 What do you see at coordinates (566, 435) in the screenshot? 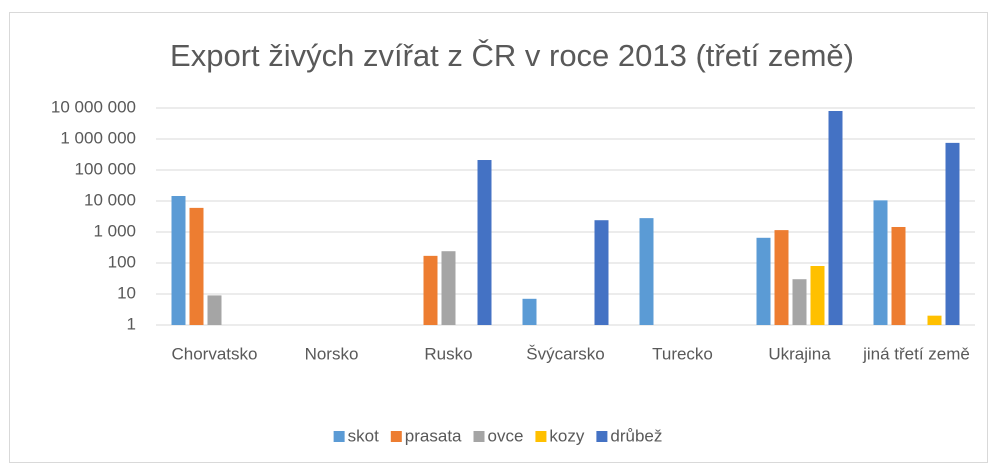
I see `legend-label: kozy` at bounding box center [566, 435].